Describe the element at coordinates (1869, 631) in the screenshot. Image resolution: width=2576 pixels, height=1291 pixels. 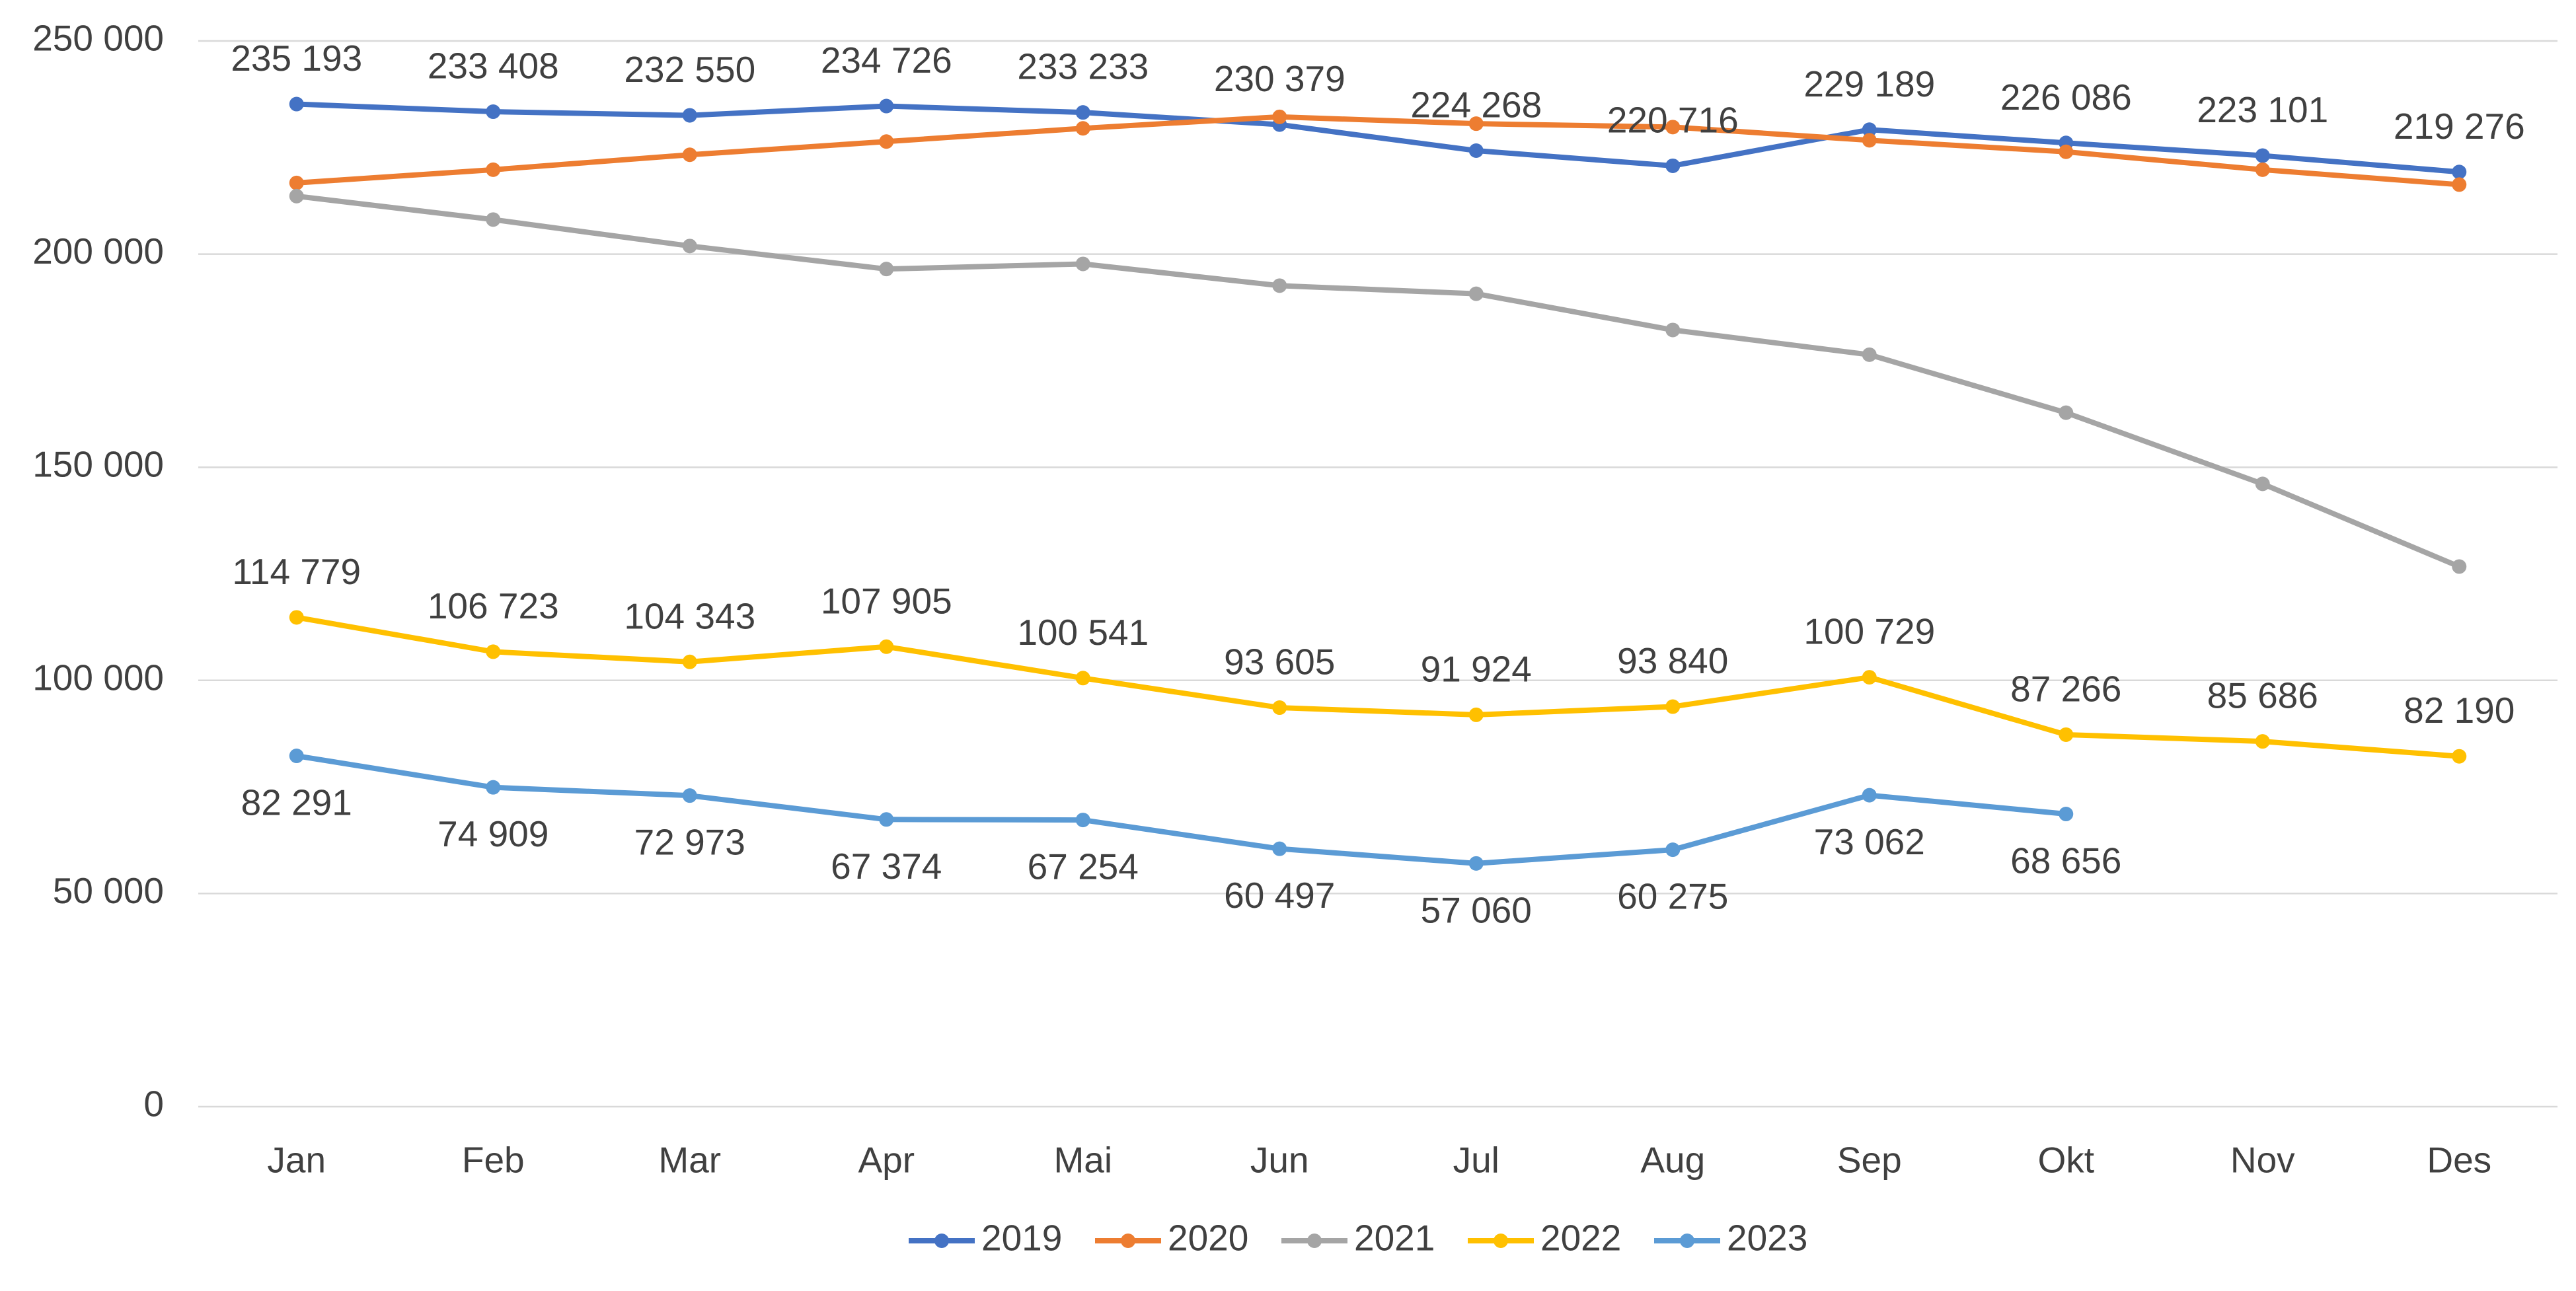
I see `data-label: 100 729` at that location.